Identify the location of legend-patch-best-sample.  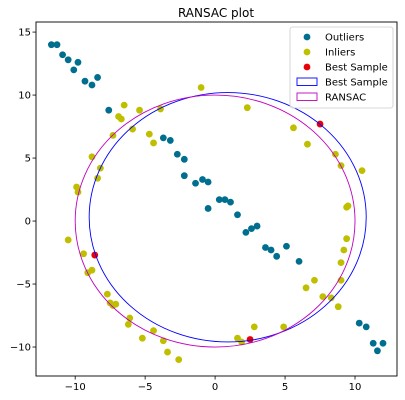
(307, 81).